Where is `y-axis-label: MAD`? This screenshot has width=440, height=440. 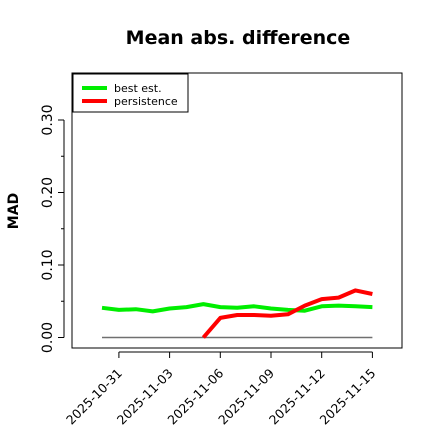 y-axis-label: MAD is located at coordinates (14, 211).